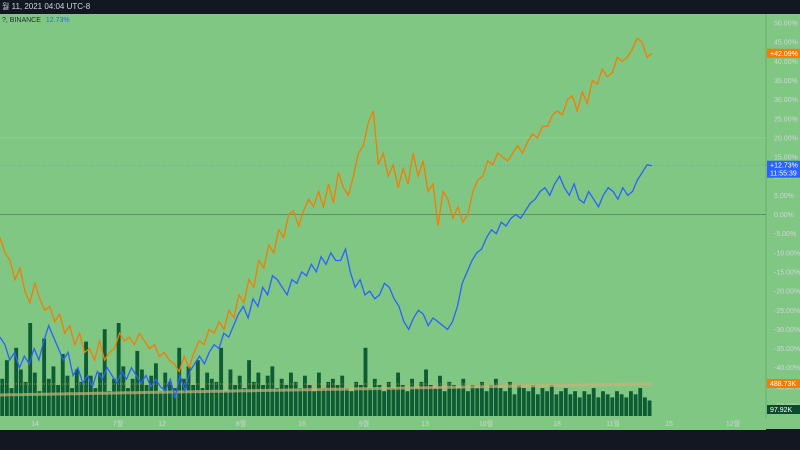  I want to click on y-tick-label: -35.00%, so click(787, 349).